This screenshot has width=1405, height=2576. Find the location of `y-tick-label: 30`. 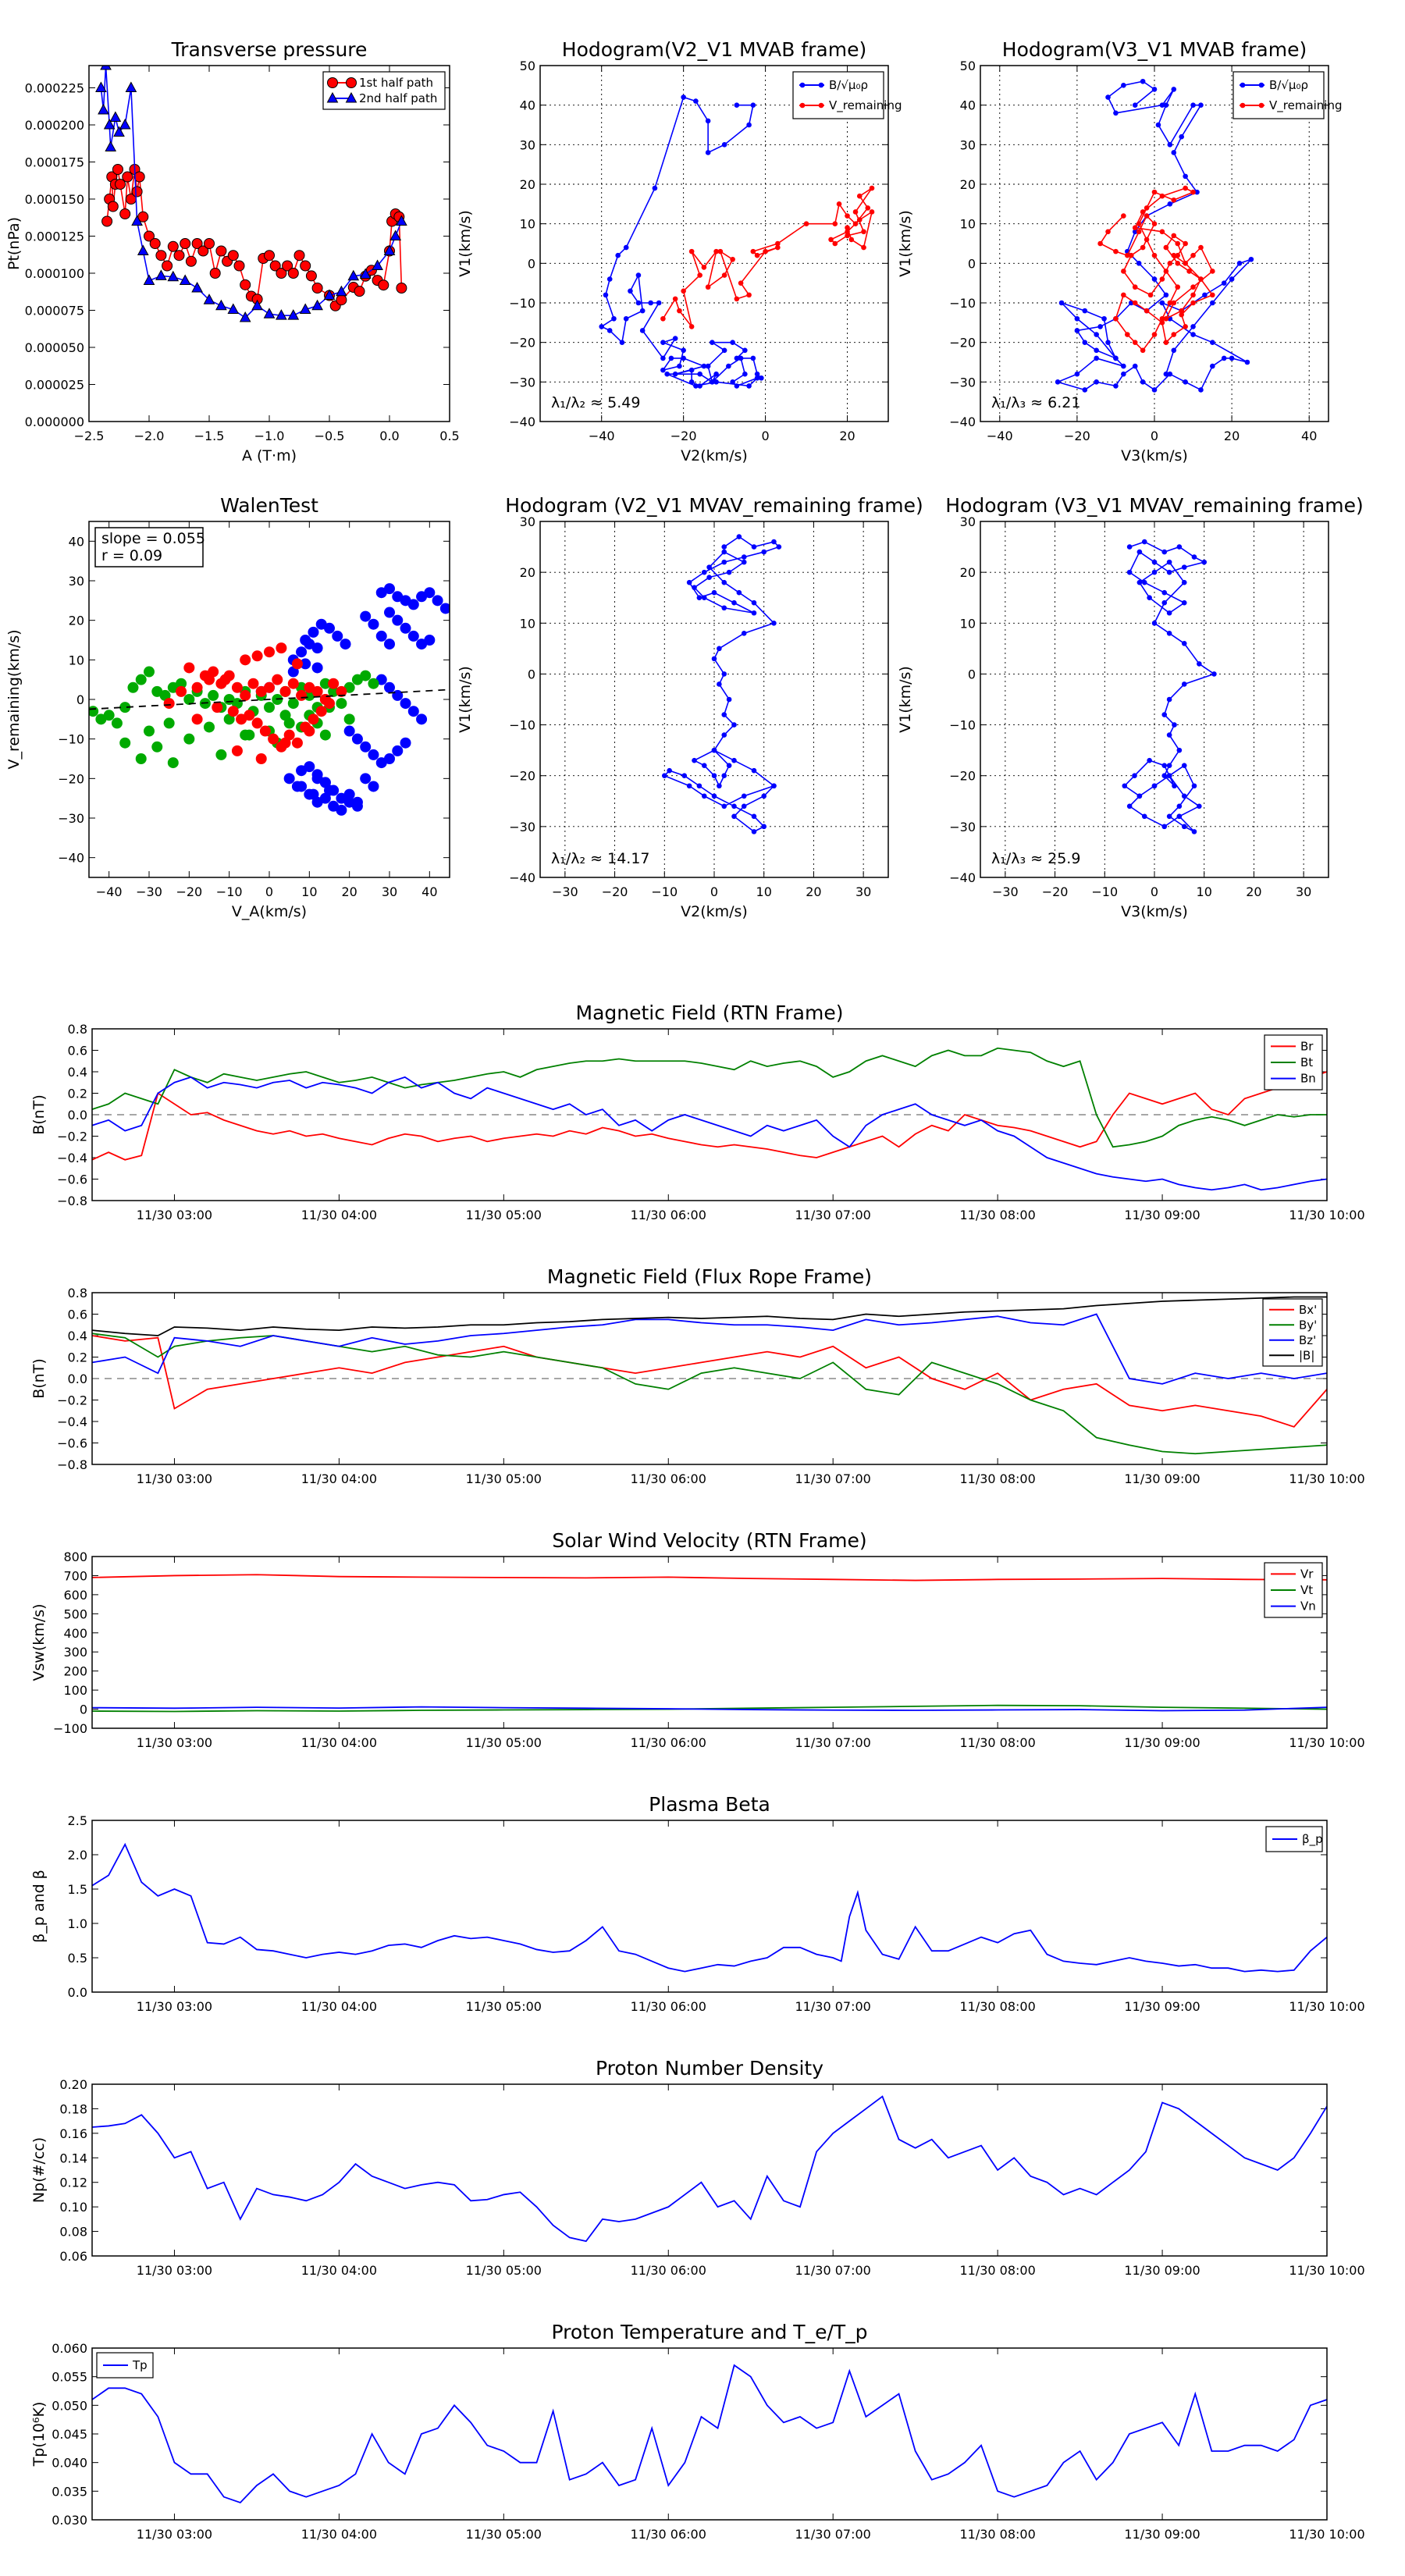

y-tick-label: 30 is located at coordinates (968, 521).